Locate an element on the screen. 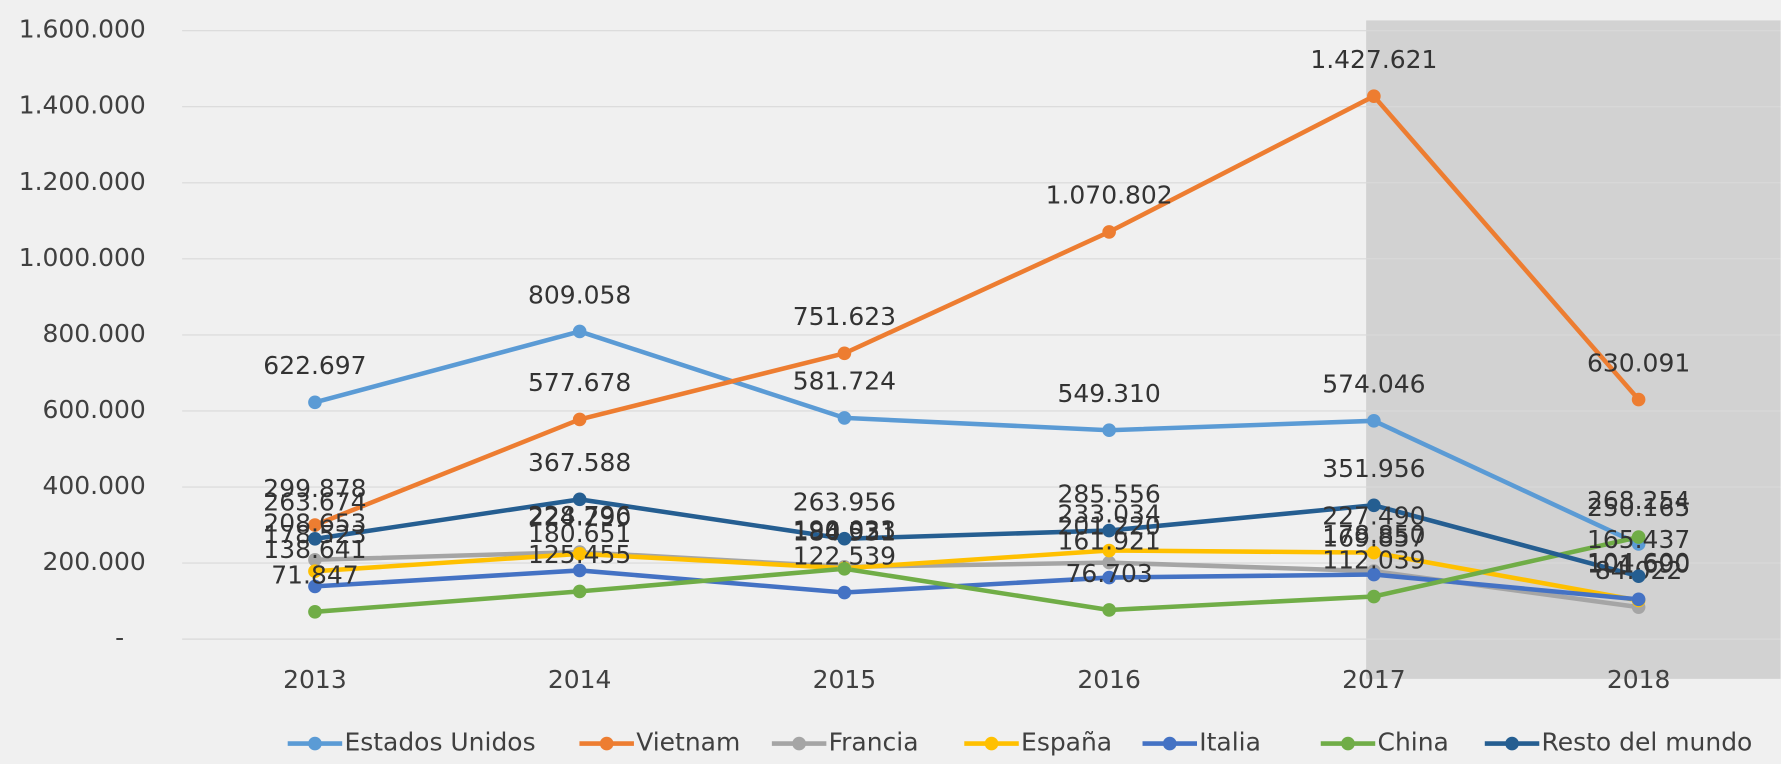 This screenshot has width=1781, height=764. data-label: 263.956 is located at coordinates (844, 502).